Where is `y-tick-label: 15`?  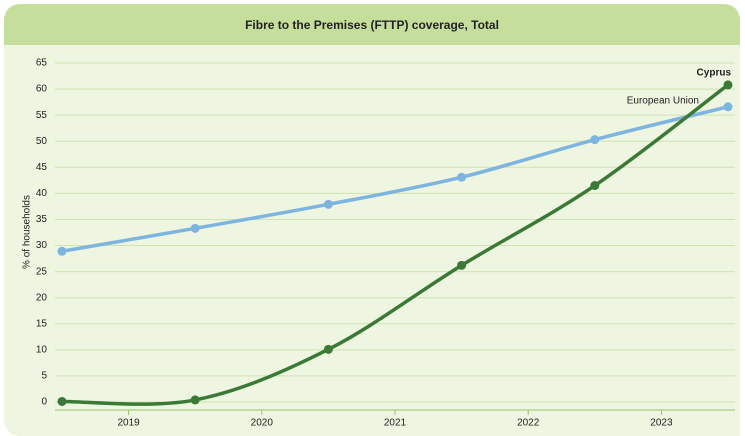 y-tick-label: 15 is located at coordinates (42, 323).